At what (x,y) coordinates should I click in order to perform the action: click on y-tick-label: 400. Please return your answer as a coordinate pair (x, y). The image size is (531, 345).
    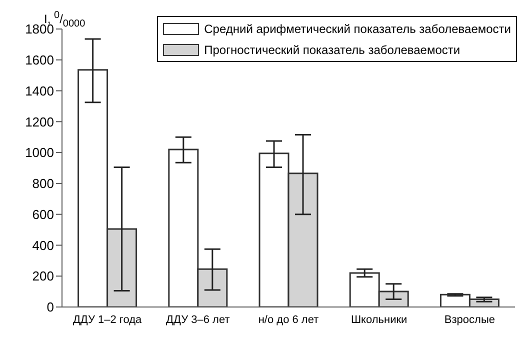
    Looking at the image, I should click on (43, 245).